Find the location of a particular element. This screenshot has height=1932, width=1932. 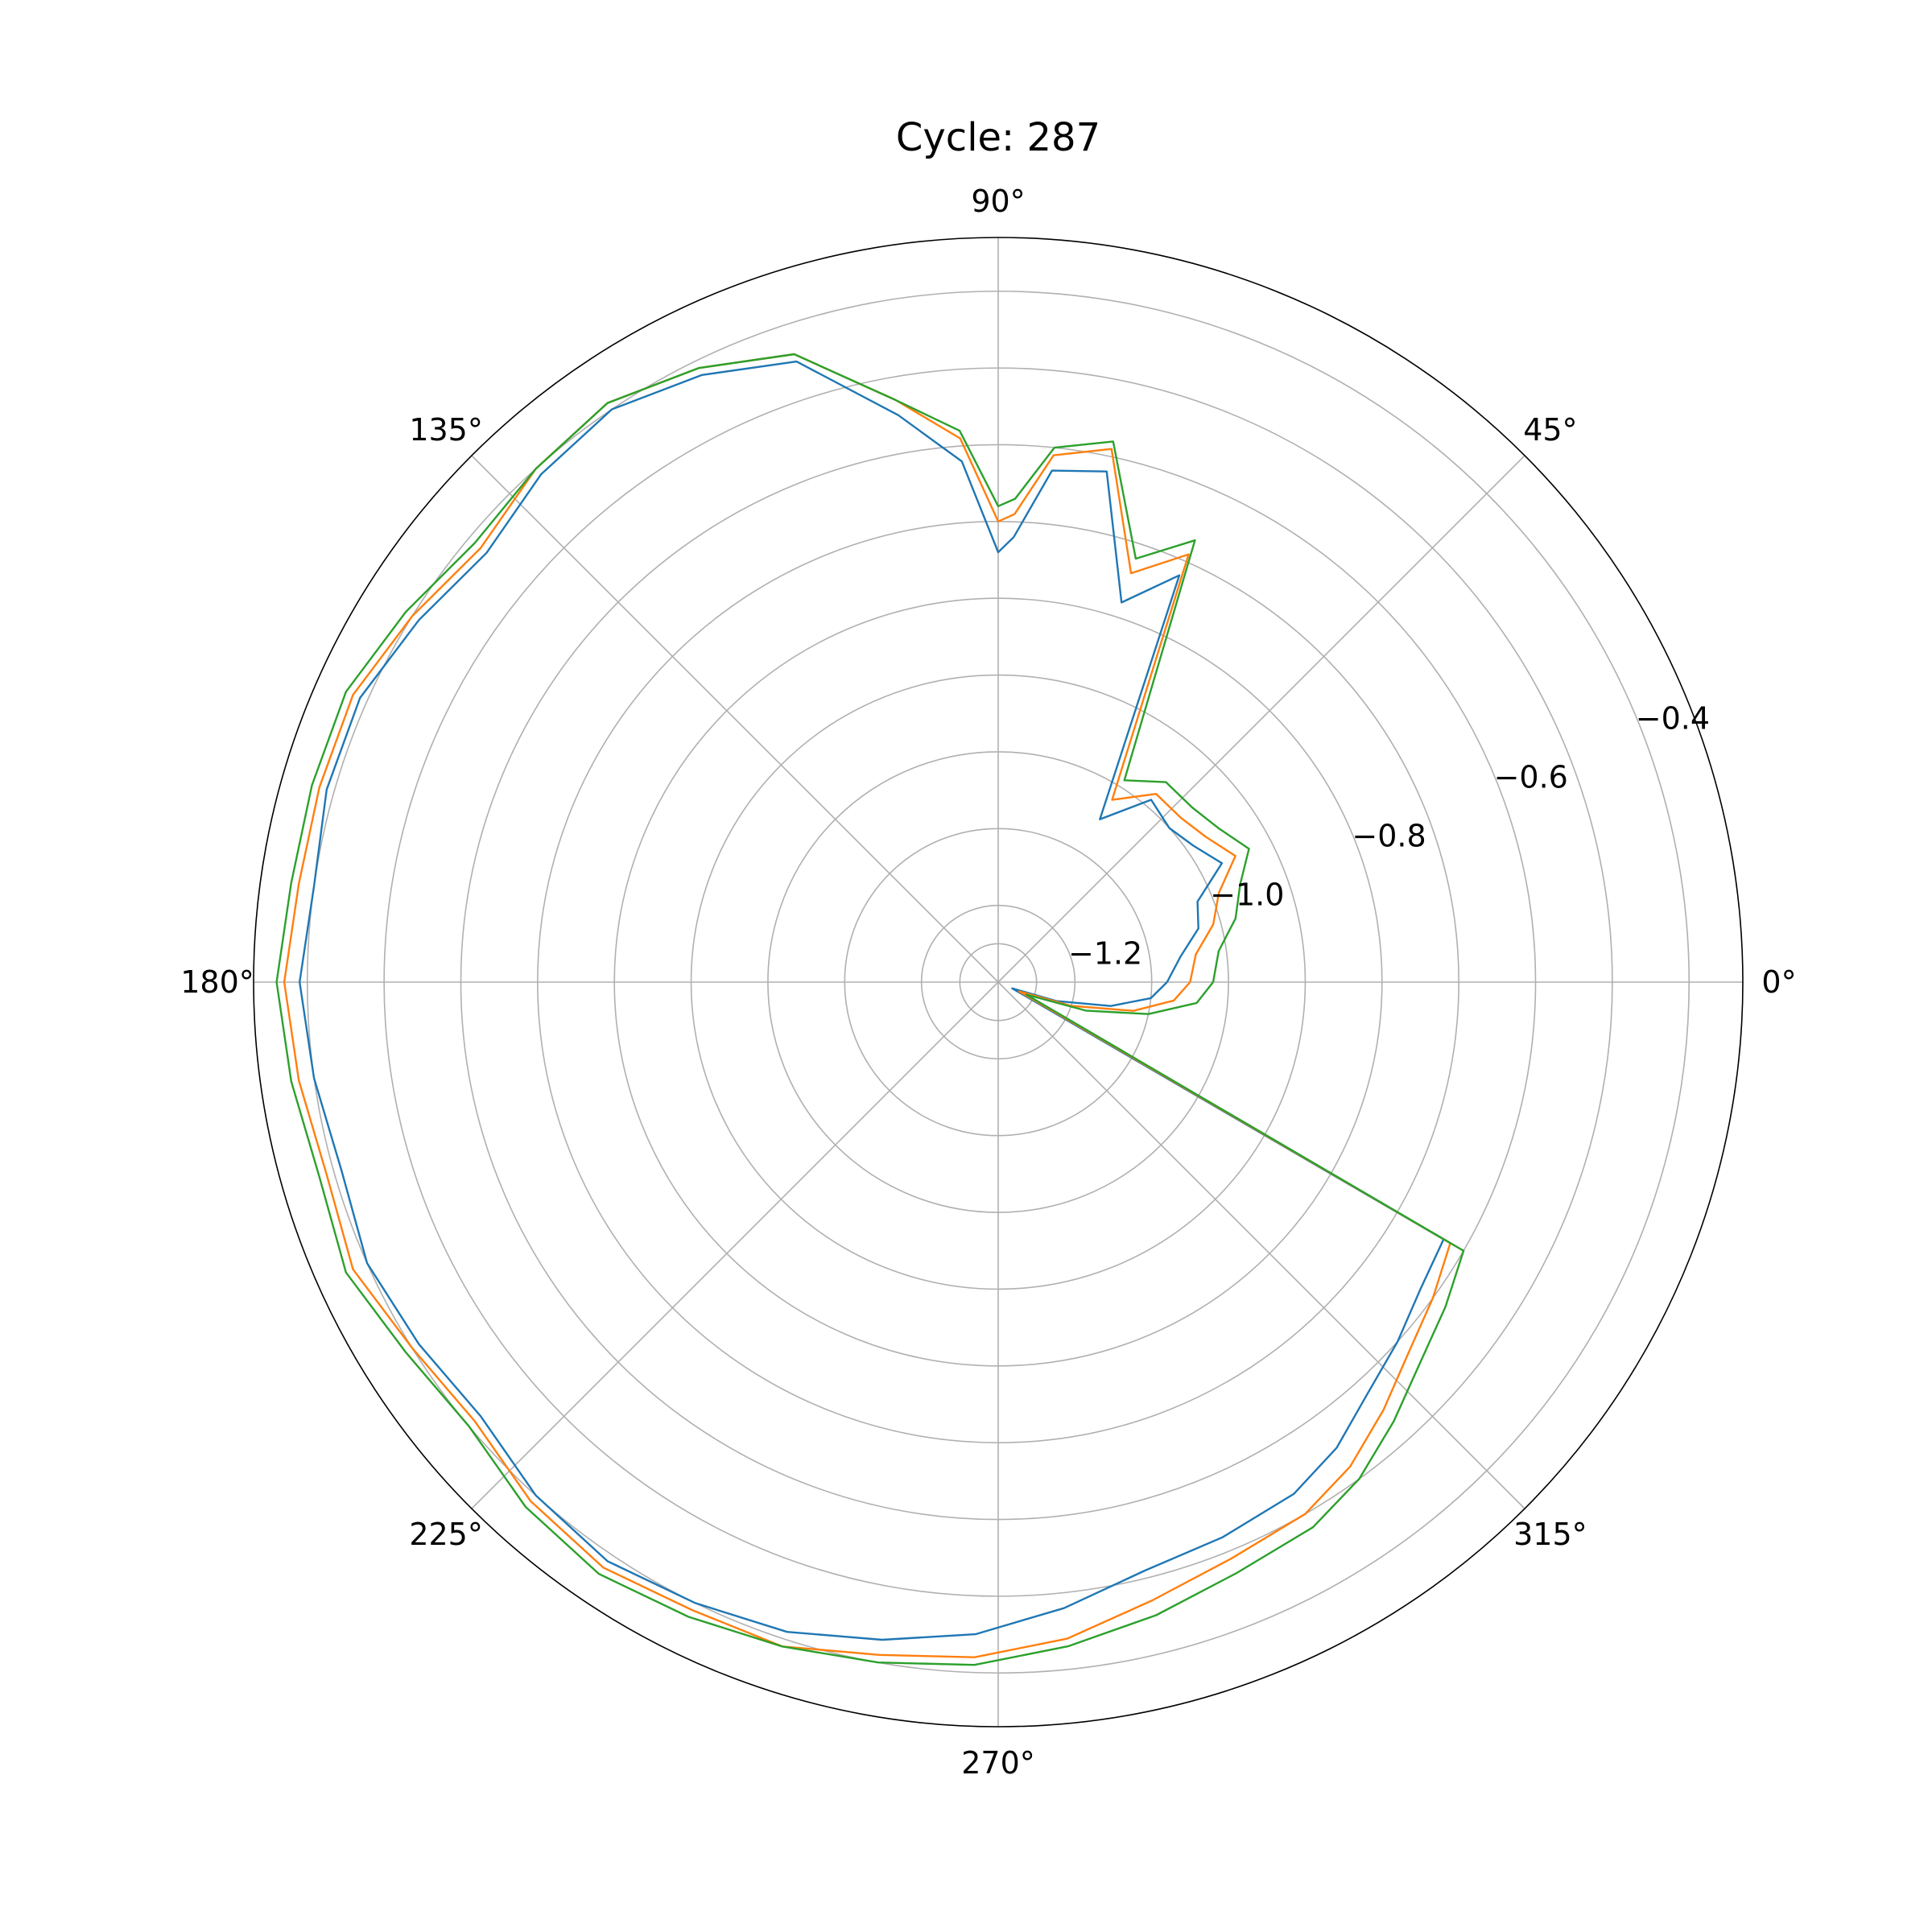

chart-title: Cycle: 287 is located at coordinates (998, 137).